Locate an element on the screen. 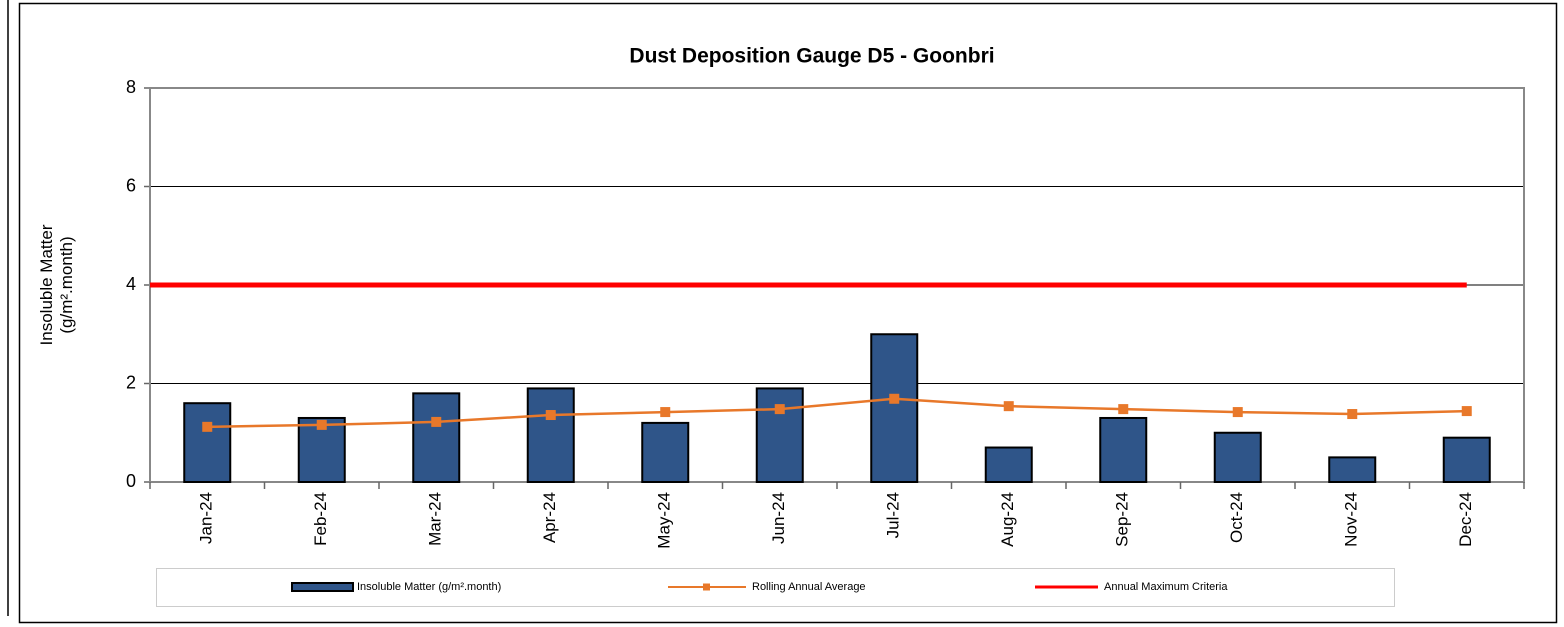 The image size is (1564, 627). x-tick-label: Nov-24 is located at coordinates (1351, 519).